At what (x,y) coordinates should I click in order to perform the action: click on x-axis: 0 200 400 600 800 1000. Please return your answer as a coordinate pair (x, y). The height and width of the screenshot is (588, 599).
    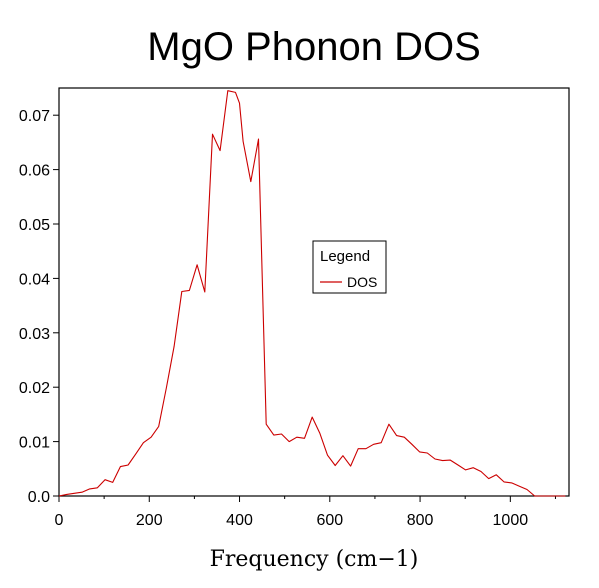
    Looking at the image, I should click on (305, 512).